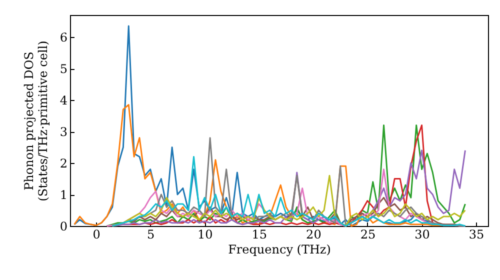  What do you see at coordinates (64, 101) in the screenshot?
I see `y-tick-label: 4` at bounding box center [64, 101].